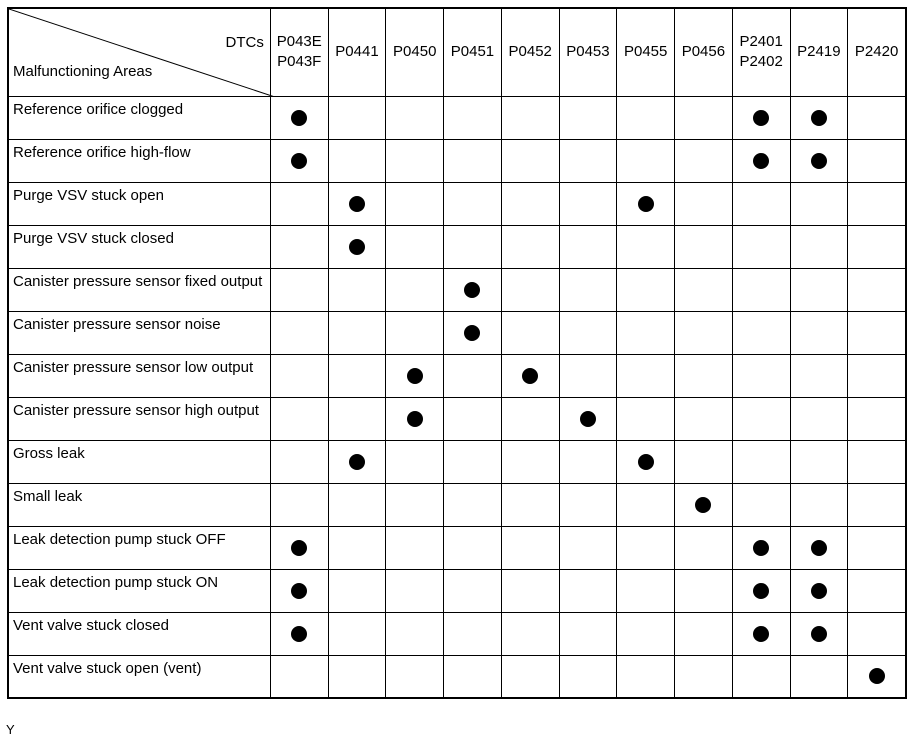  What do you see at coordinates (139, 203) in the screenshot?
I see `area-cell: Purge VSV stuck open` at bounding box center [139, 203].